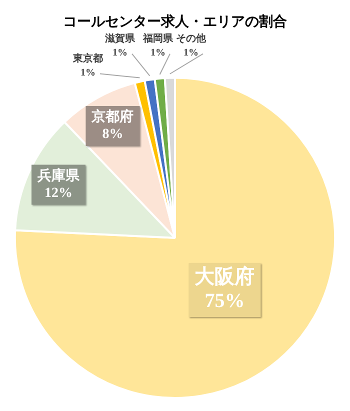 The height and width of the screenshot is (411, 350). What do you see at coordinates (87, 58) in the screenshot?
I see `slice-label: 東京都` at bounding box center [87, 58].